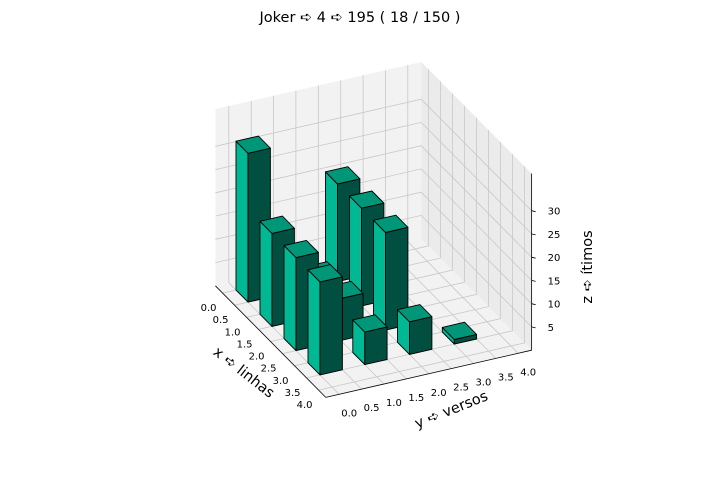 The height and width of the screenshot is (480, 720). Describe the element at coordinates (269, 369) in the screenshot. I see `x-tick-label: 2.5` at that location.